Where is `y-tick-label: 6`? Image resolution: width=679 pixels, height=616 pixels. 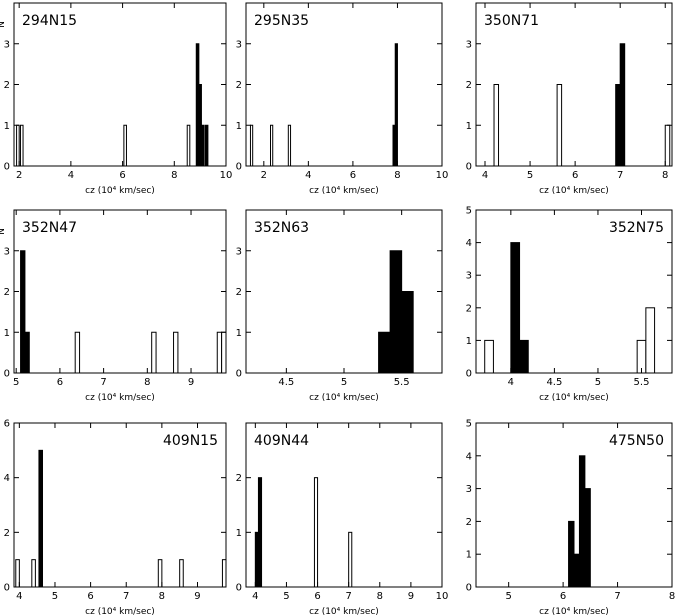 y-tick-label: 6 is located at coordinates (7, 424).